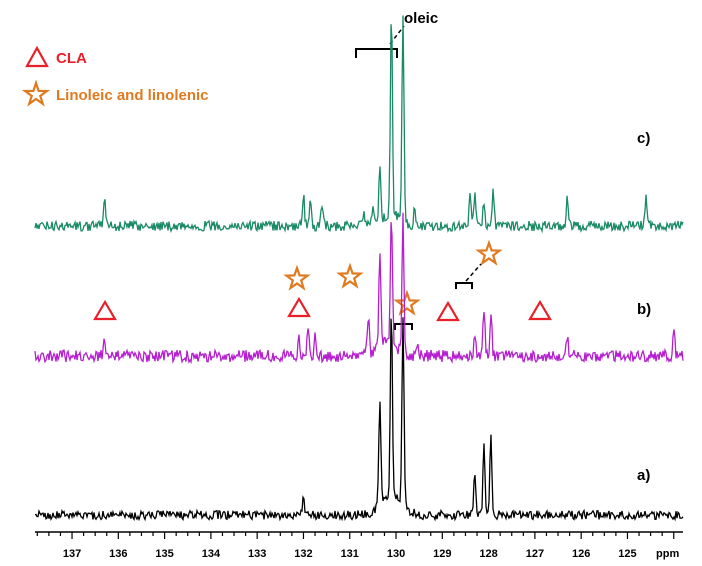 The image size is (702, 566). What do you see at coordinates (322, 284) in the screenshot?
I see `trace-b-markers` at bounding box center [322, 284].